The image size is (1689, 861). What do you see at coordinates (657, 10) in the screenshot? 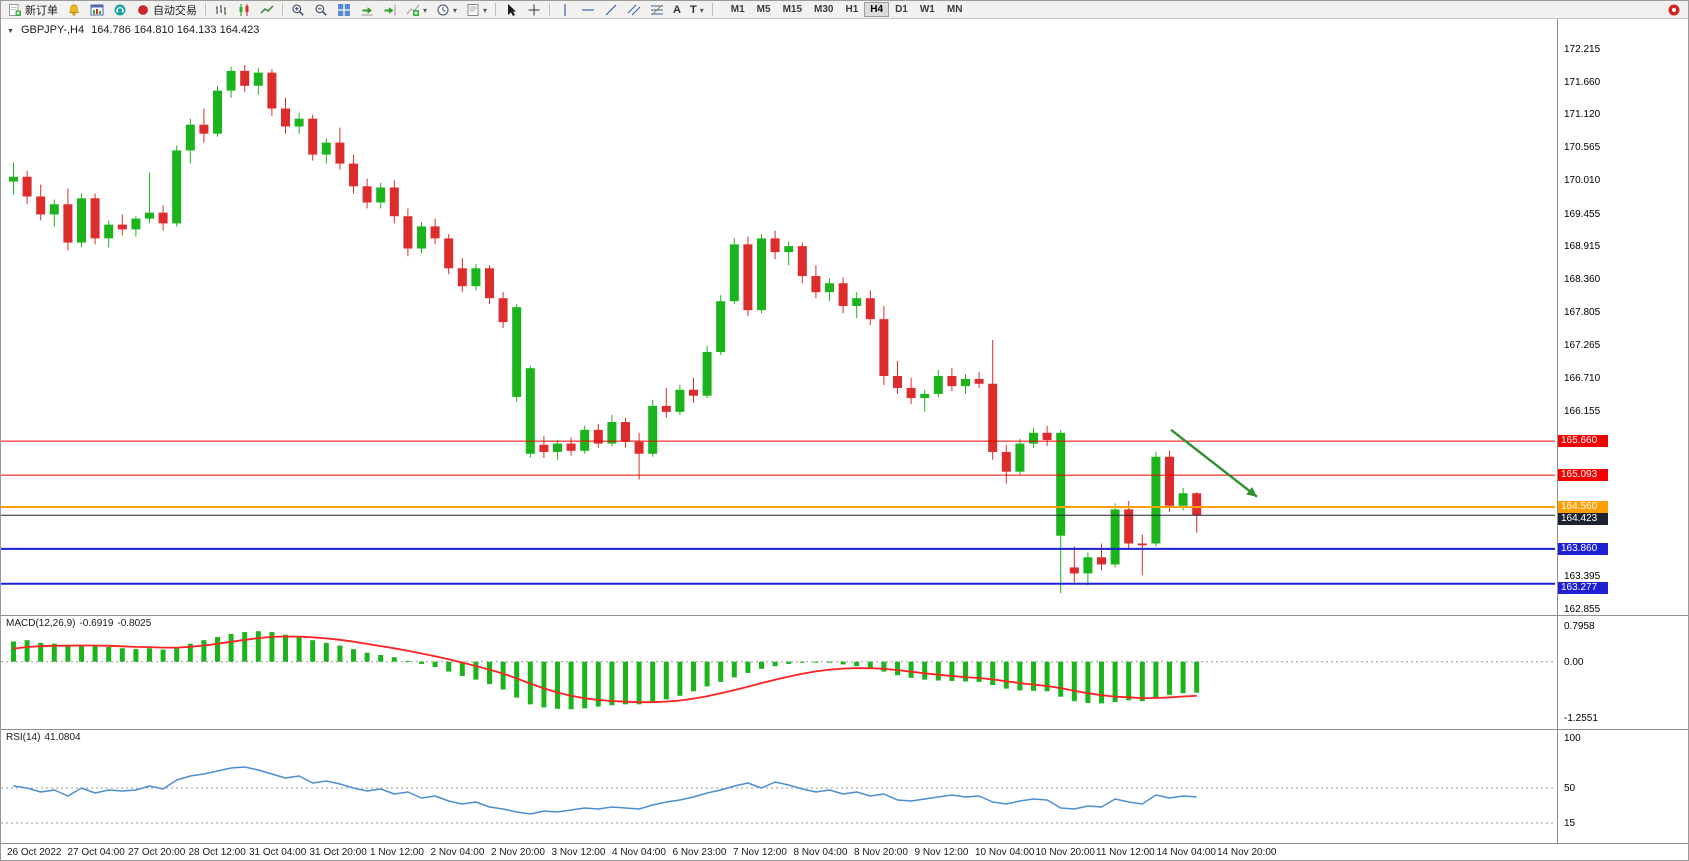
I see `fibonacci-button` at bounding box center [657, 10].